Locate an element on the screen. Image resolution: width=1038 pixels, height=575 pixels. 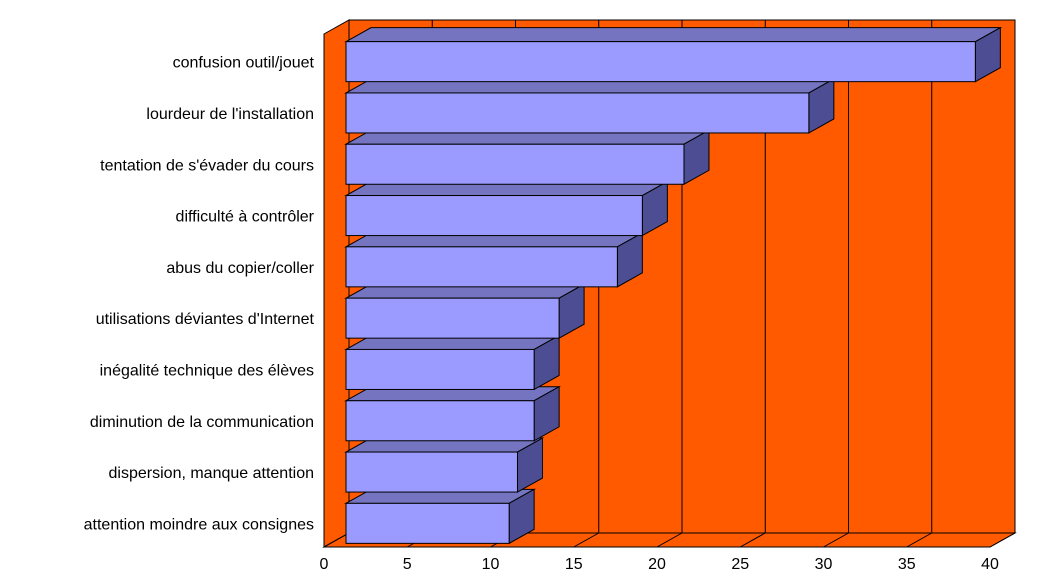
category-label: inégalité technique des élèves is located at coordinates (207, 370).